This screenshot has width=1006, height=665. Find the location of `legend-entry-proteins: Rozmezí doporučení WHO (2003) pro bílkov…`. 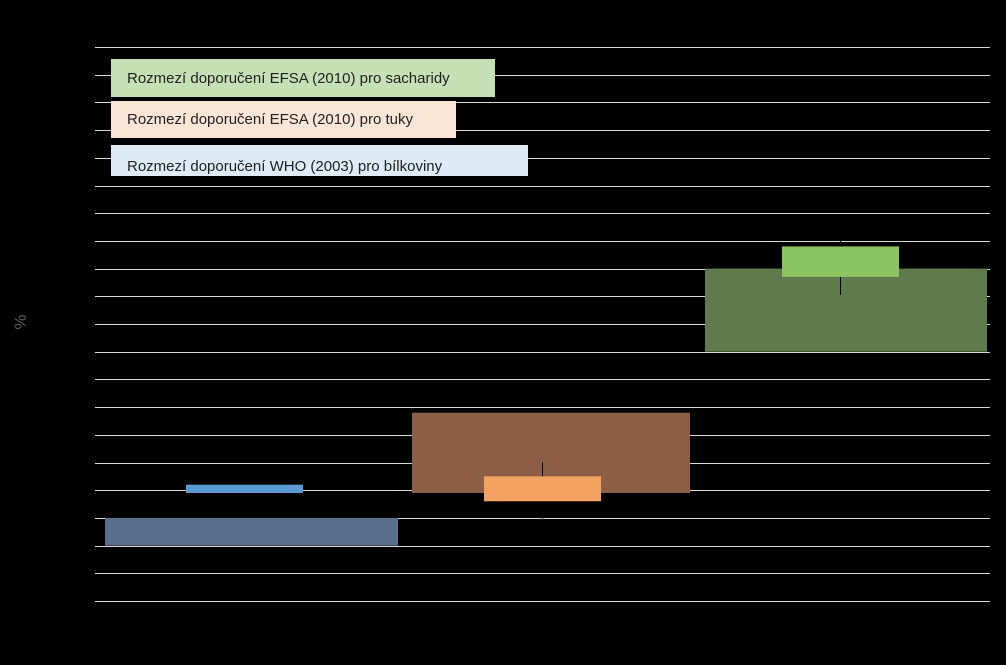

legend-entry-proteins: Rozmezí doporučení WHO (2003) pro bílkov… is located at coordinates (319, 160).